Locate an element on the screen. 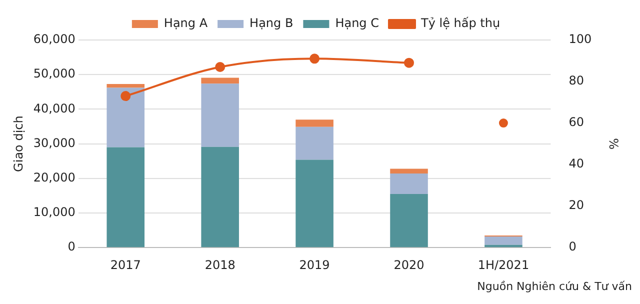 The width and height of the screenshot is (640, 304). y-tick-label: 30,000 is located at coordinates (54, 143).